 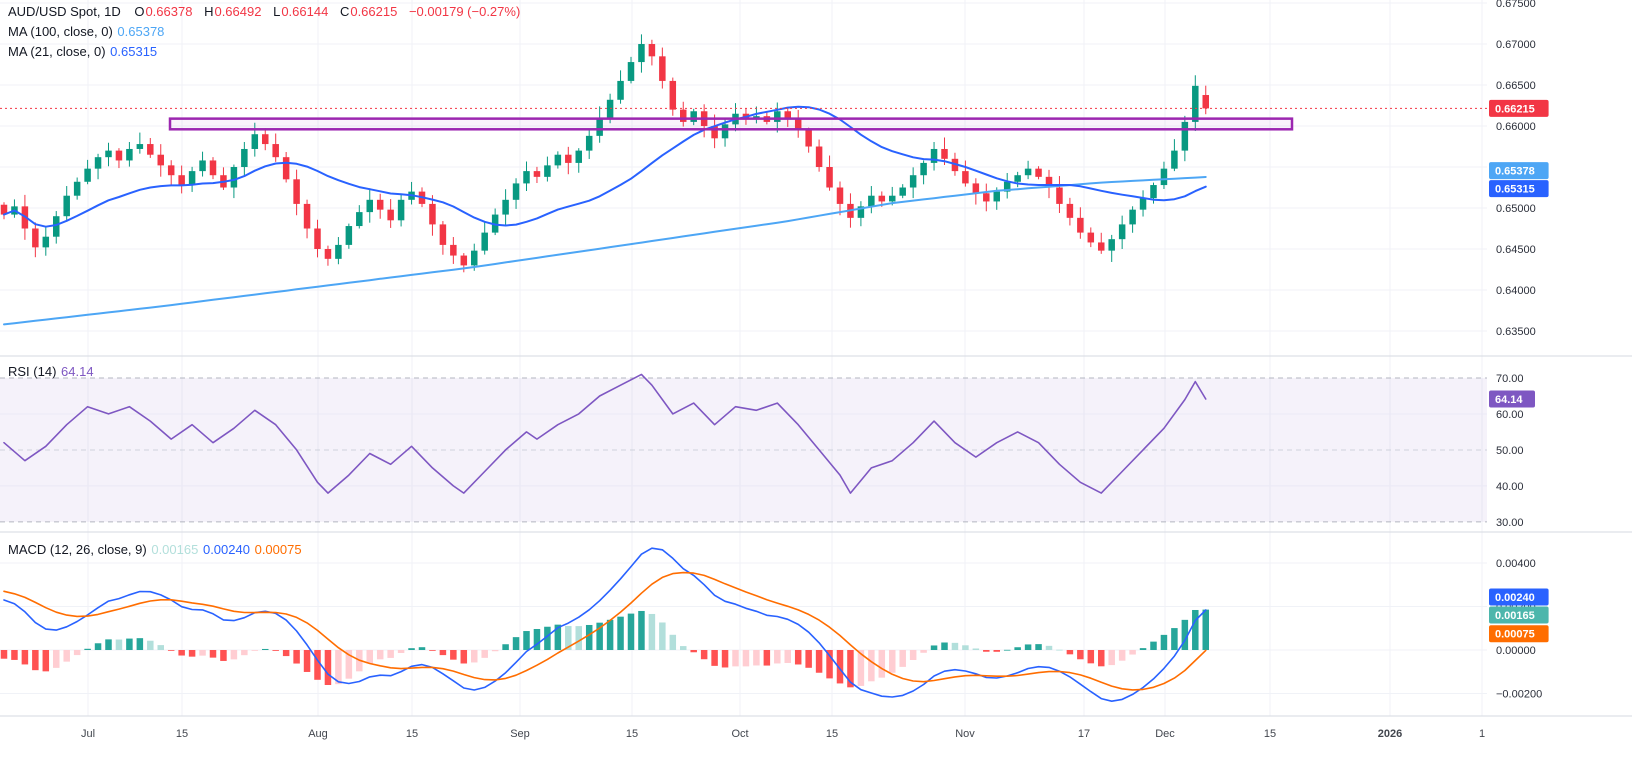 I want to click on svg-text: 17, so click(x=1084, y=734).